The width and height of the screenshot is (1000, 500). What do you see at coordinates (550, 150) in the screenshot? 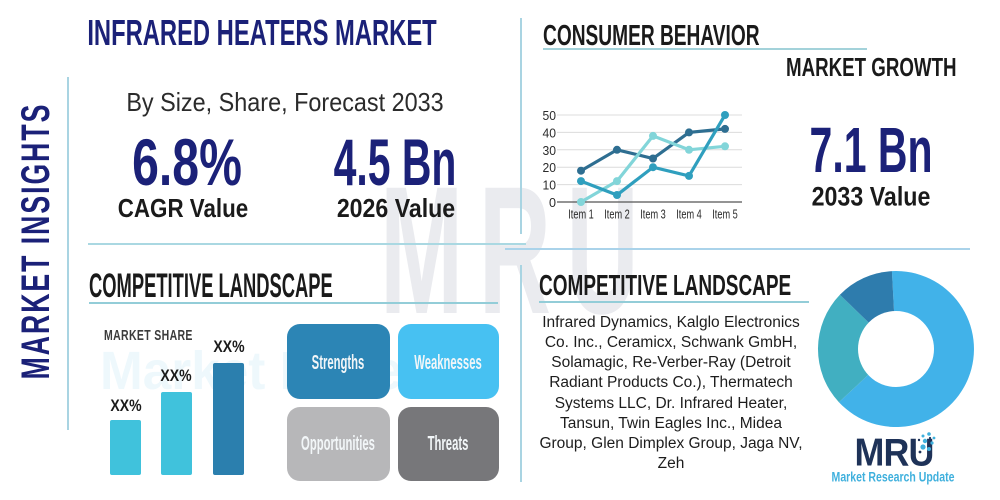
I see `svg-text: 30` at bounding box center [550, 150].